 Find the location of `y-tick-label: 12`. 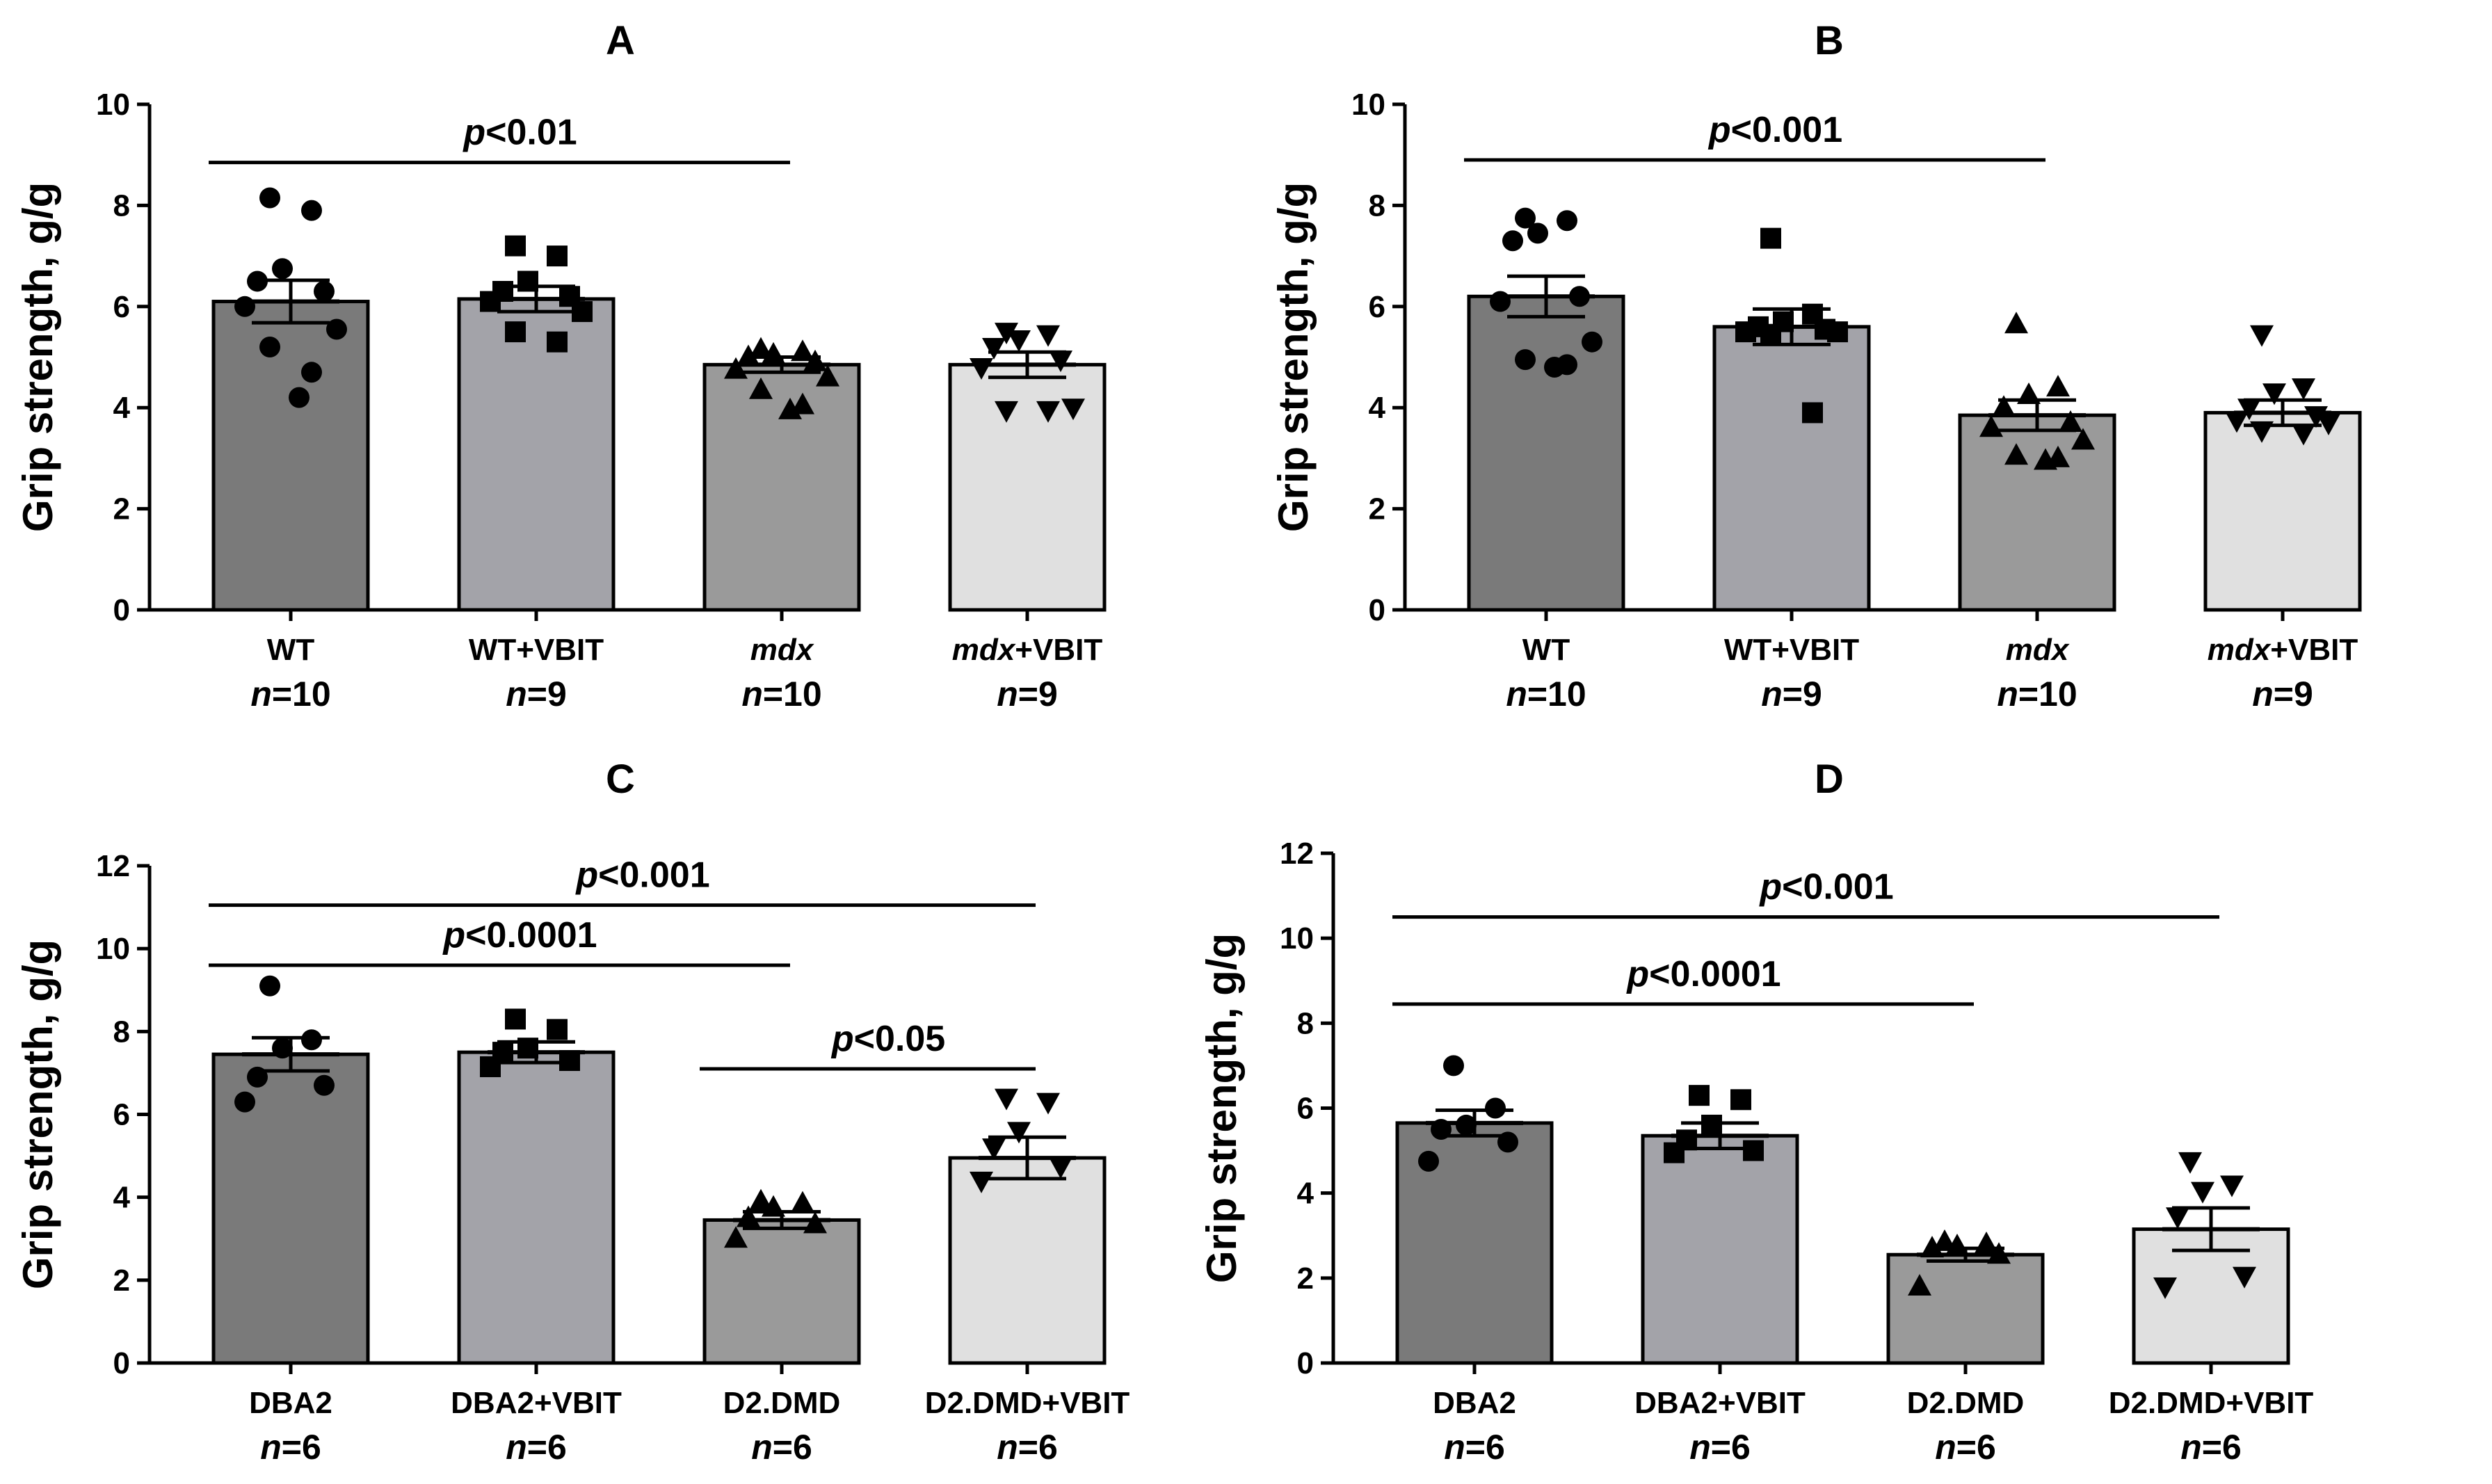

y-tick-label: 12 is located at coordinates (113, 866).